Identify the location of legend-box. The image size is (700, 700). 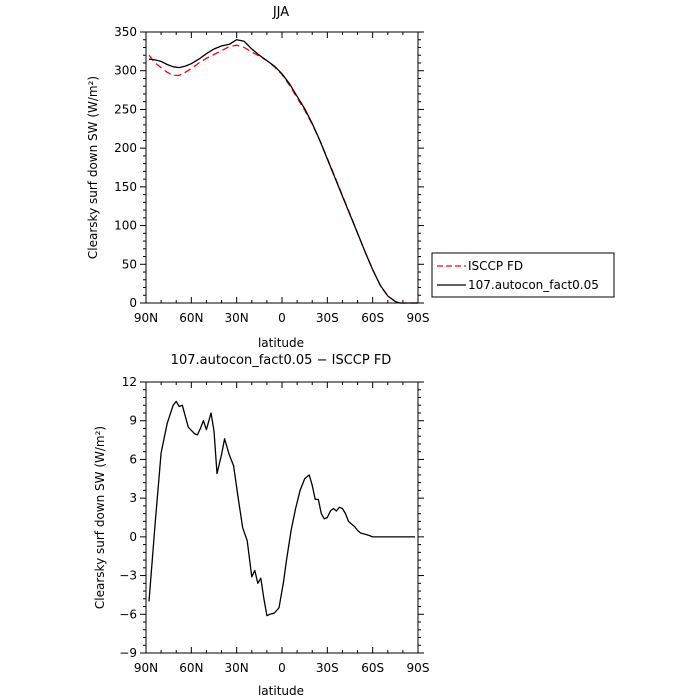
(523, 275).